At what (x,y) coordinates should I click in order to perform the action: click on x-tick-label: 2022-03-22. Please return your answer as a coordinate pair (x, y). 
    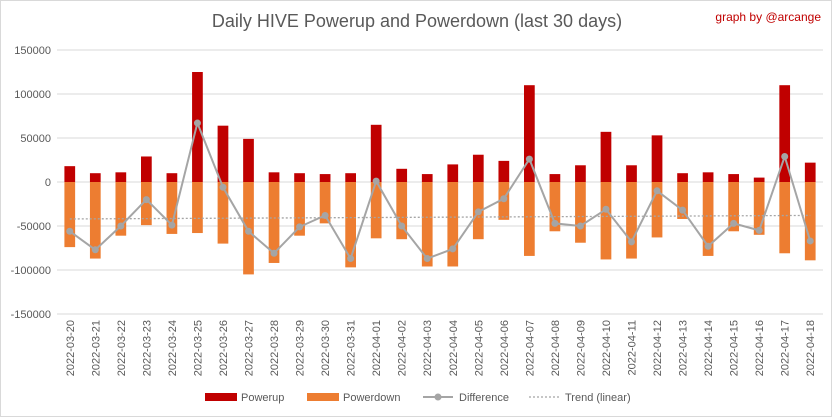
    Looking at the image, I should click on (122, 348).